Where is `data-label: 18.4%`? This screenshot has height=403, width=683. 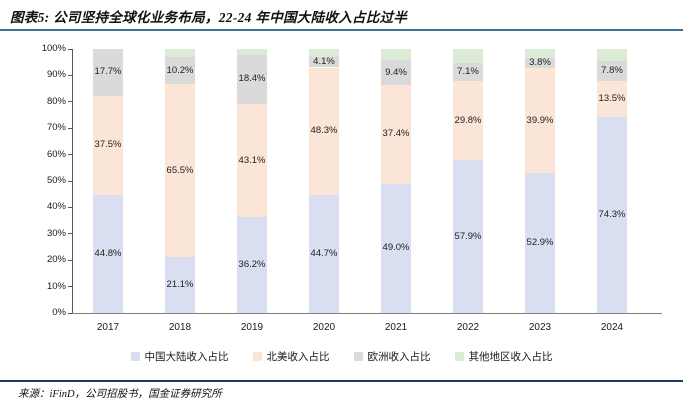
data-label: 18.4% is located at coordinates (252, 79).